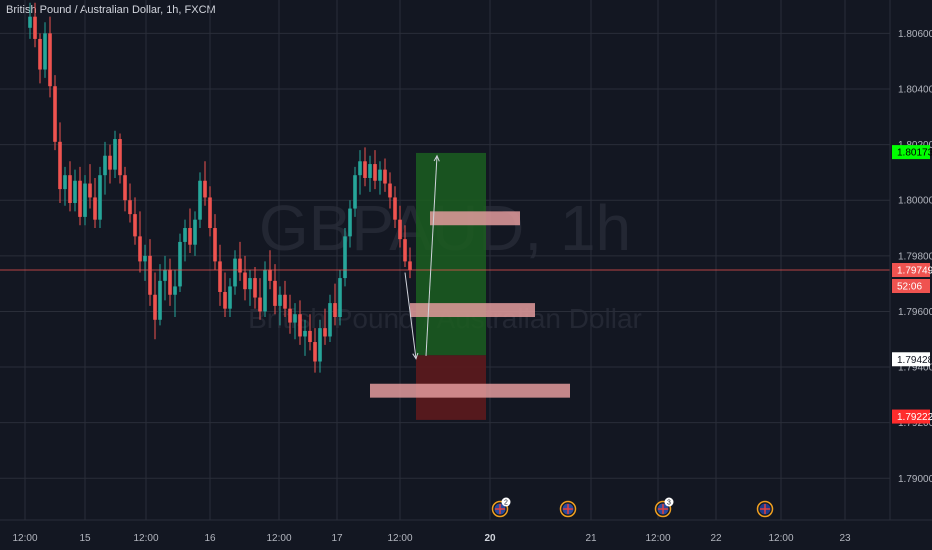 The height and width of the screenshot is (550, 932). What do you see at coordinates (915, 423) in the screenshot?
I see `y-tick-label: 1.79200` at bounding box center [915, 423].